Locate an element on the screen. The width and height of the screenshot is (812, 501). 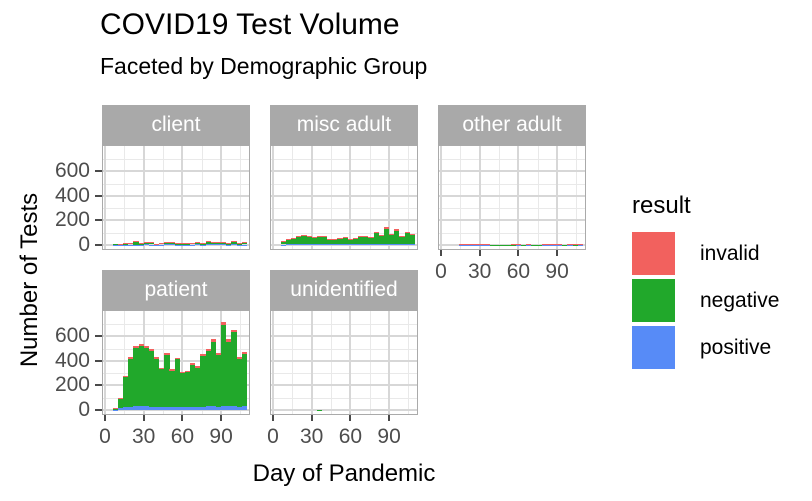
facet-strip-label: patient is located at coordinates (176, 289).